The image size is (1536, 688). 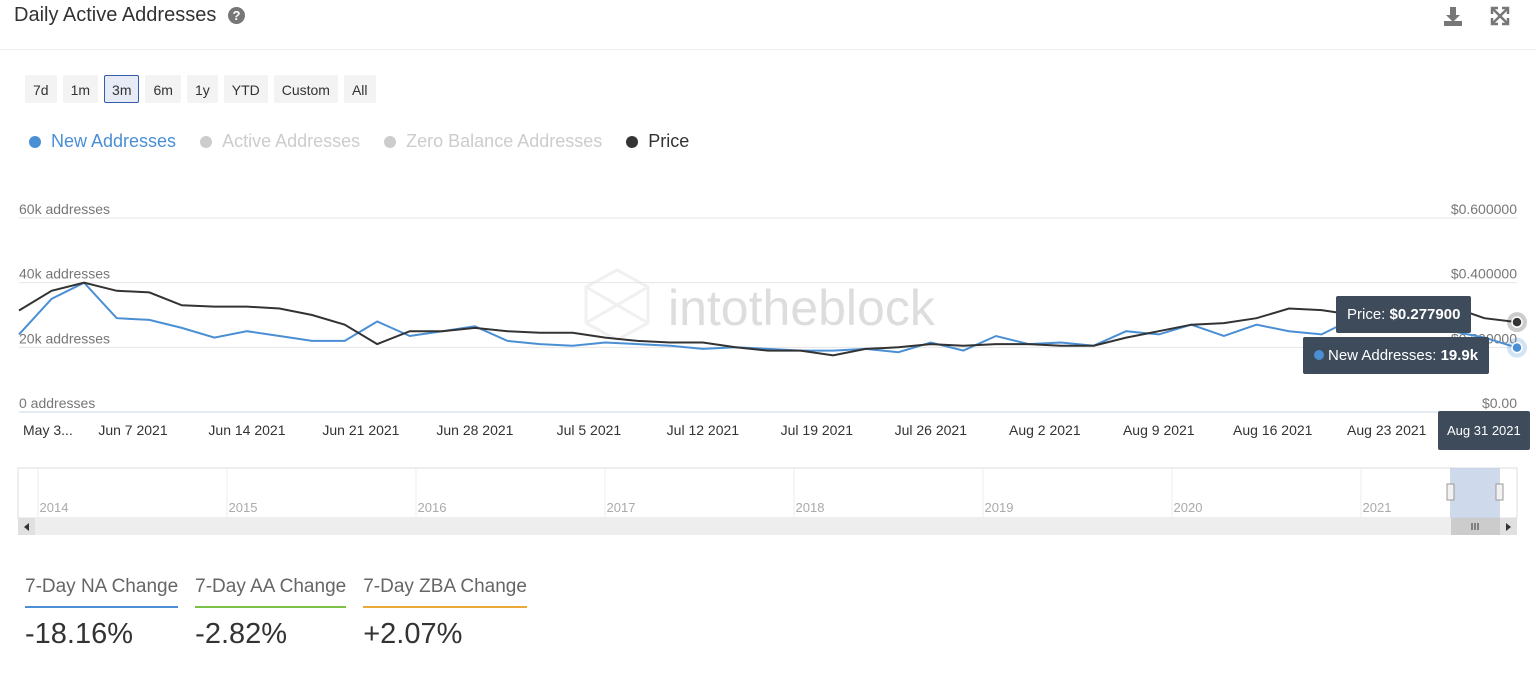 I want to click on tooltip-value: $0.277900, so click(x=1425, y=314).